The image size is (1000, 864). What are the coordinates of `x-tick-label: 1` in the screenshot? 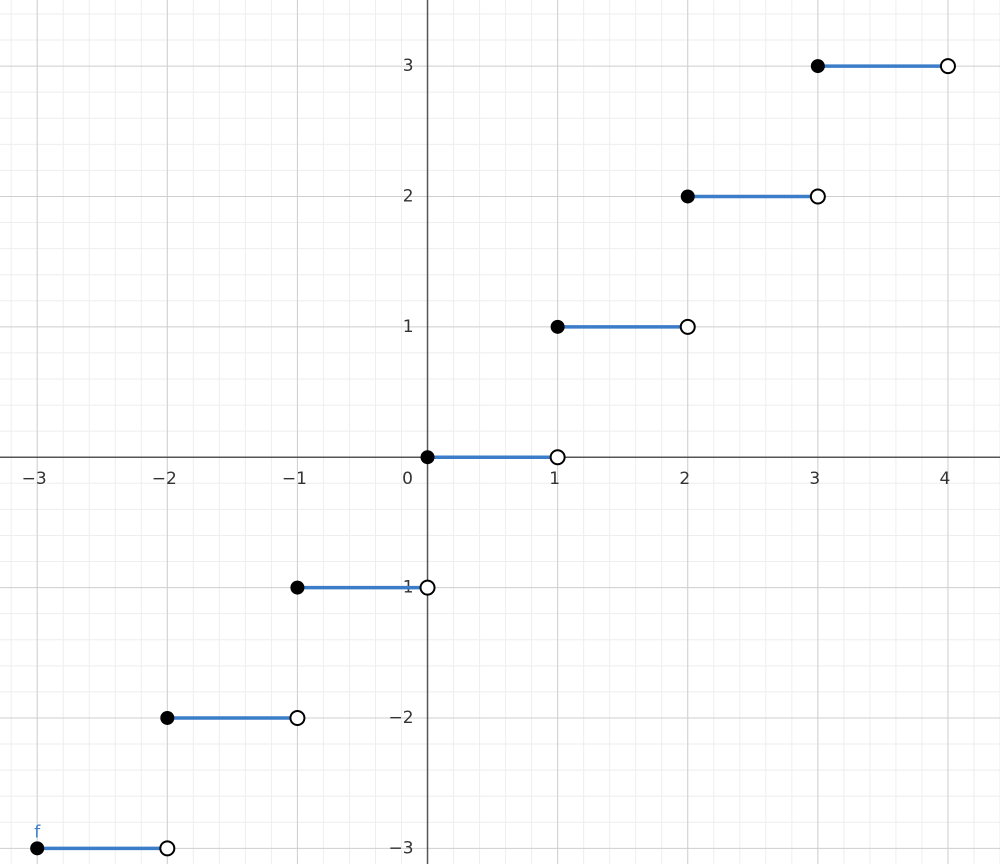 It's located at (554, 479).